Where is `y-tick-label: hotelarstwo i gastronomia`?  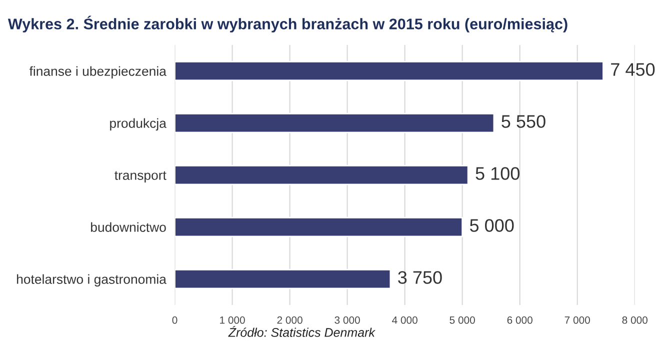
y-tick-label: hotelarstwo i gastronomia is located at coordinates (91, 280).